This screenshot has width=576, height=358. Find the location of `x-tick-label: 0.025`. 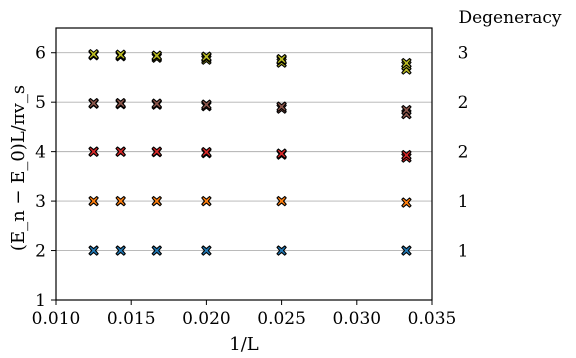

x-tick-label: 0.025 is located at coordinates (281, 319).